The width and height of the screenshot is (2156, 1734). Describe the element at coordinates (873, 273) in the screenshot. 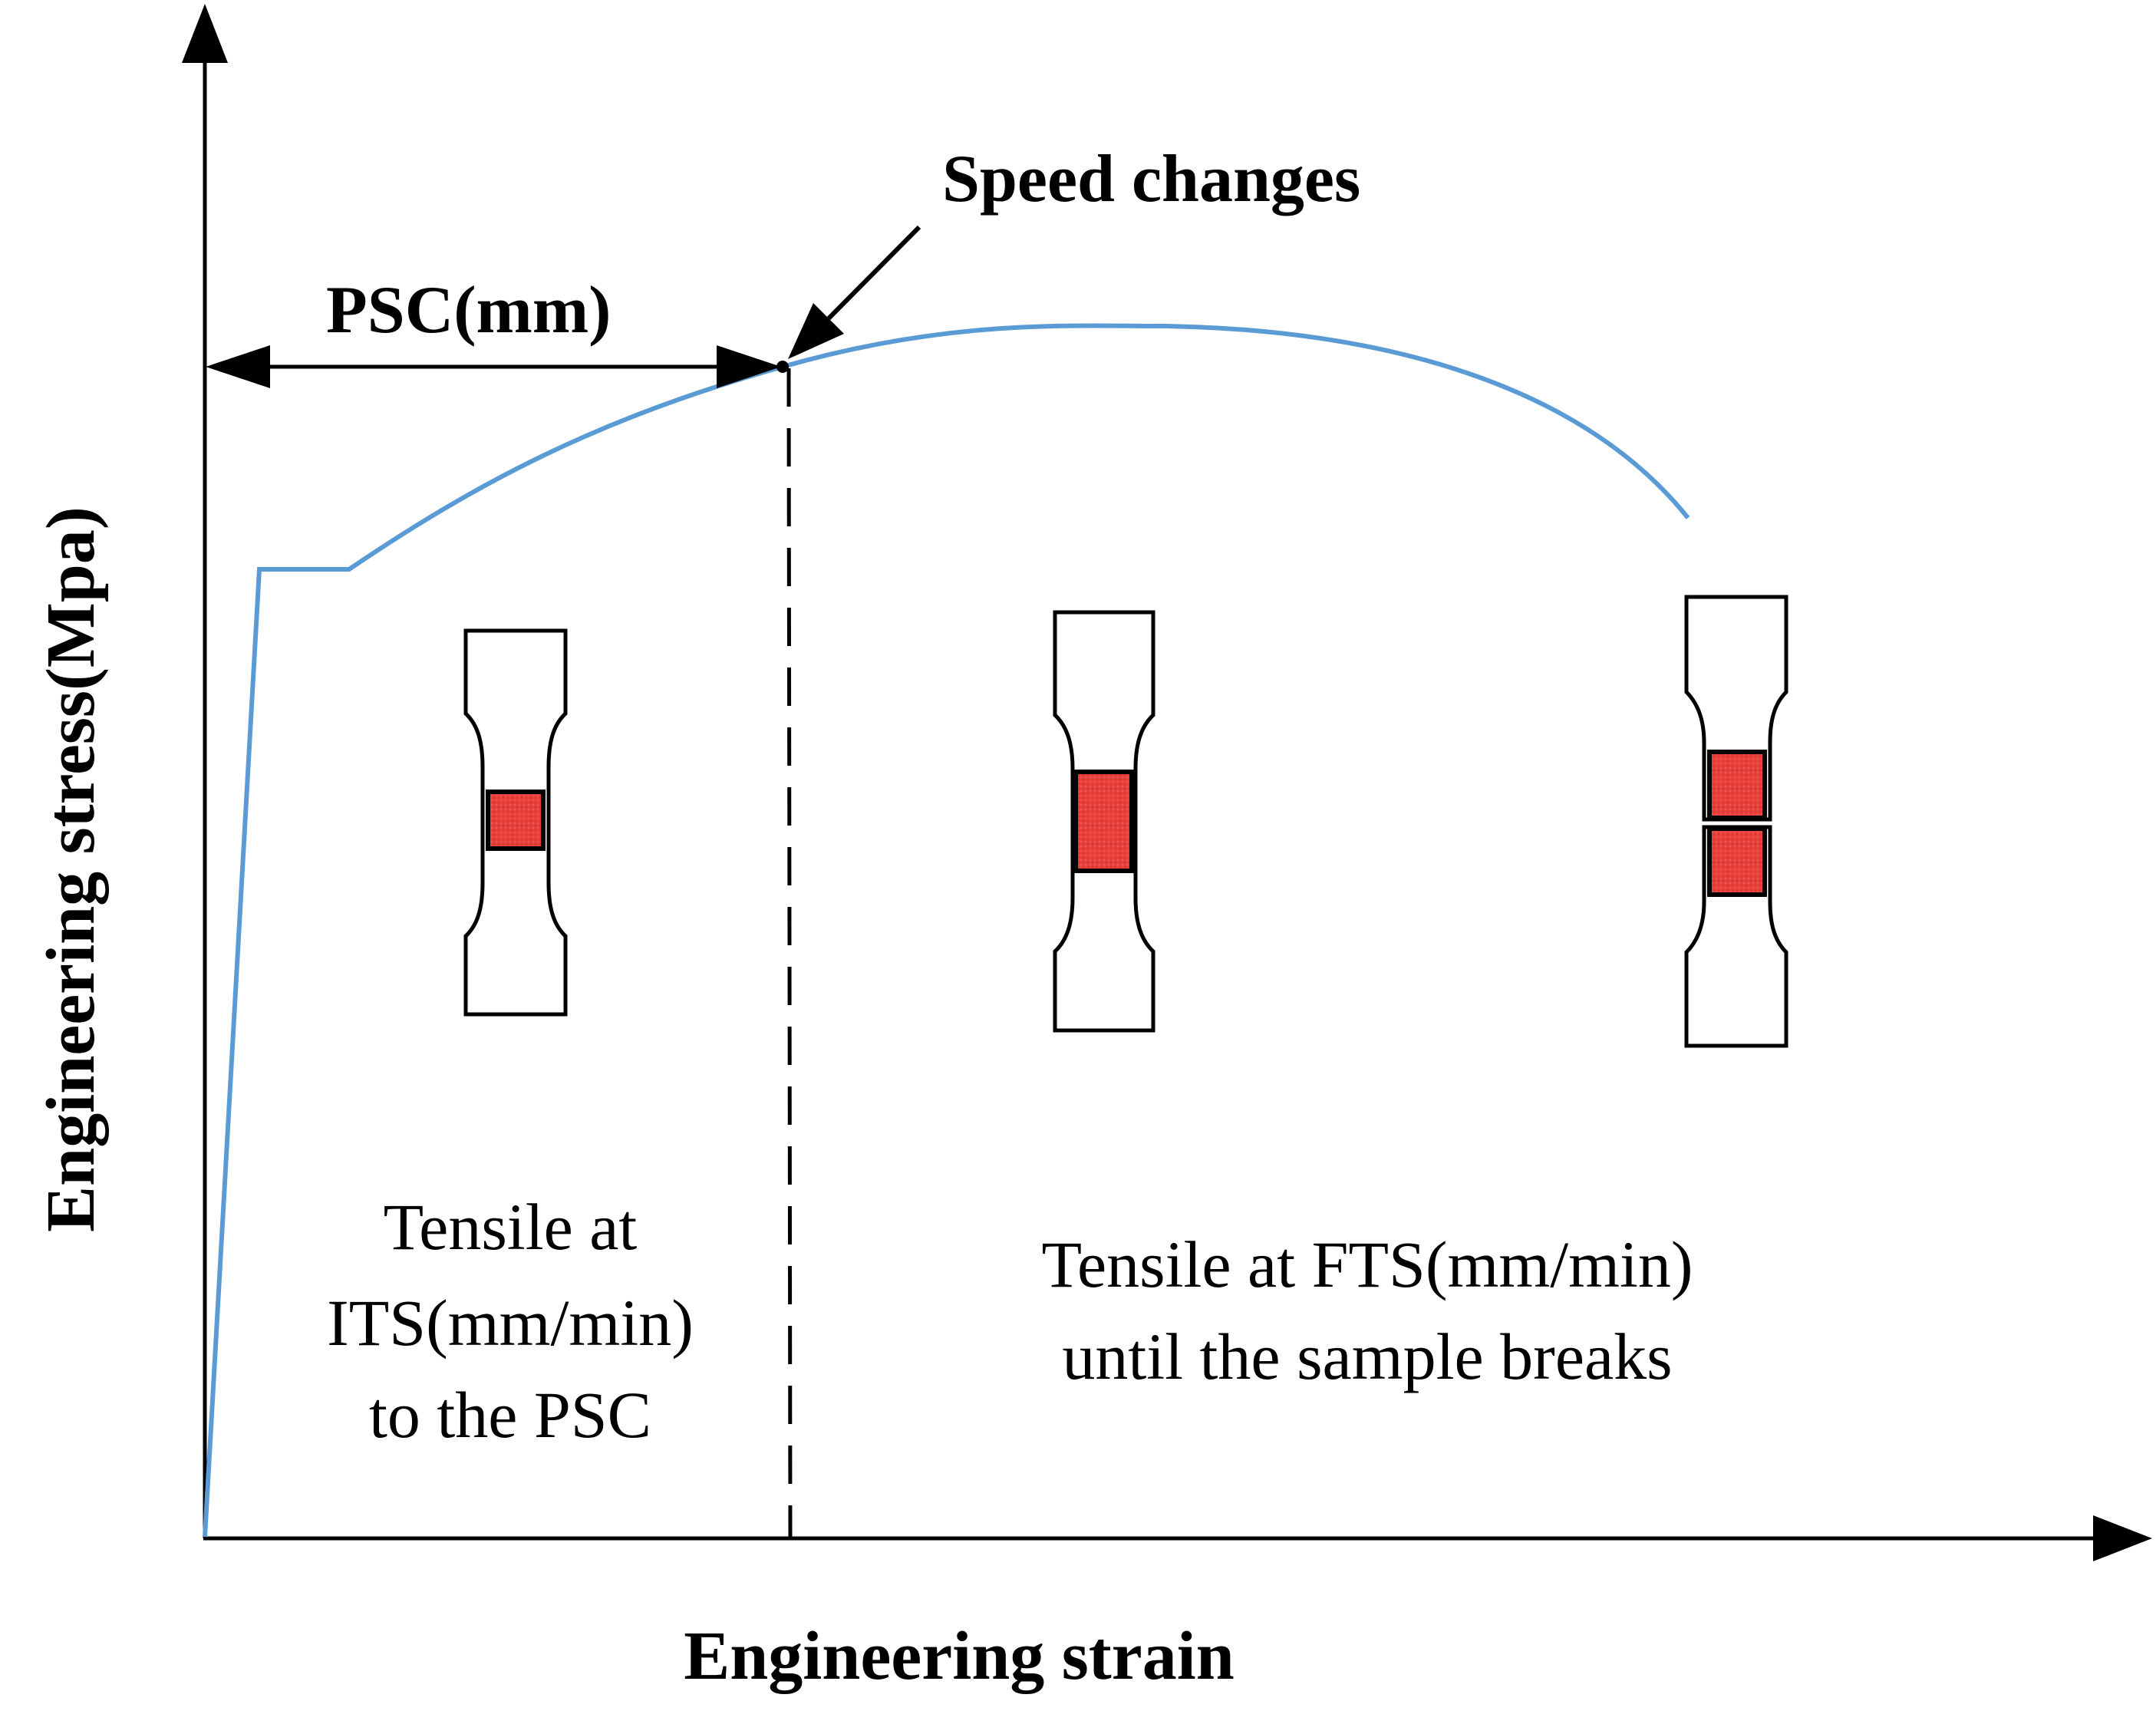

I see `speed-change-pointer-line` at that location.